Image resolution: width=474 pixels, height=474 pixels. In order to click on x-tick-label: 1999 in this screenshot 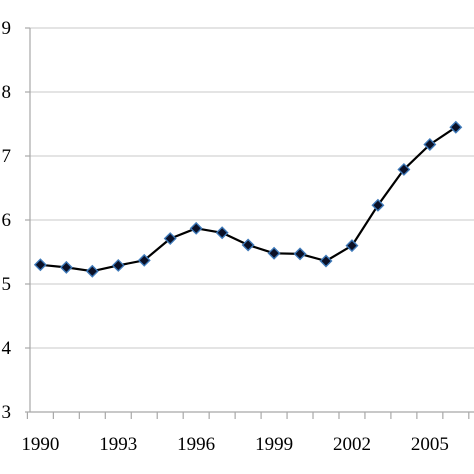, I will do `click(274, 444)`.